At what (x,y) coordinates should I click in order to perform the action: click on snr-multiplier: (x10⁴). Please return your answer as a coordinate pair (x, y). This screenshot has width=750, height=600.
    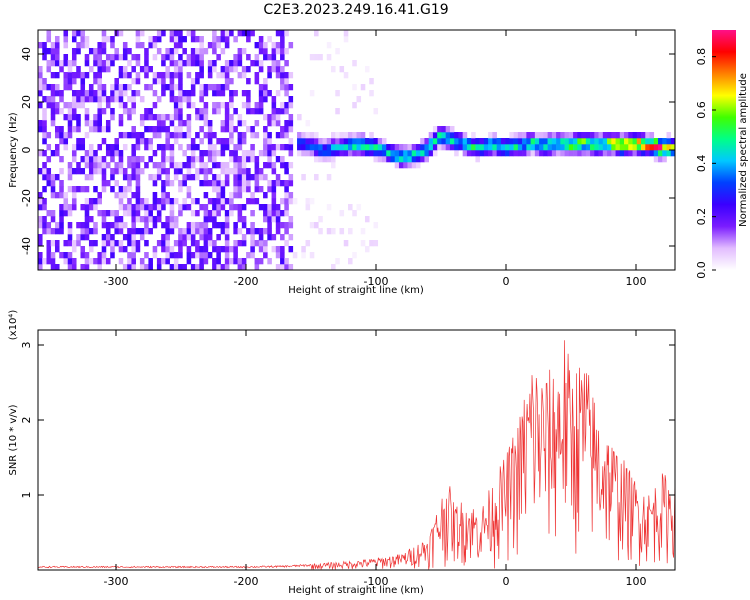
    Looking at the image, I should click on (13, 325).